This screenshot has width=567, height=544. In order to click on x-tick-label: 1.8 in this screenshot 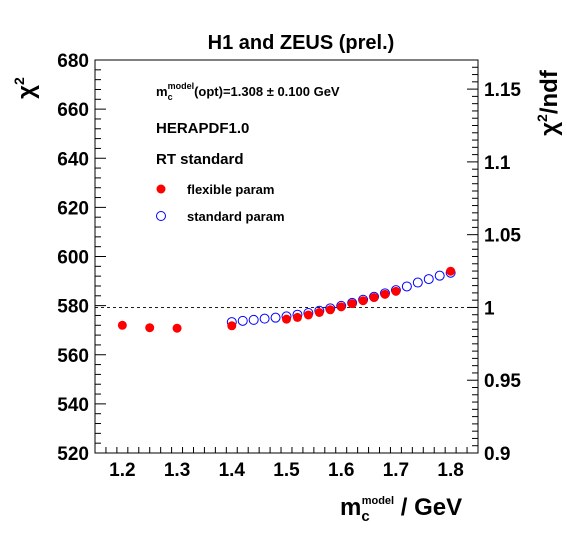, I will do `click(450, 470)`.